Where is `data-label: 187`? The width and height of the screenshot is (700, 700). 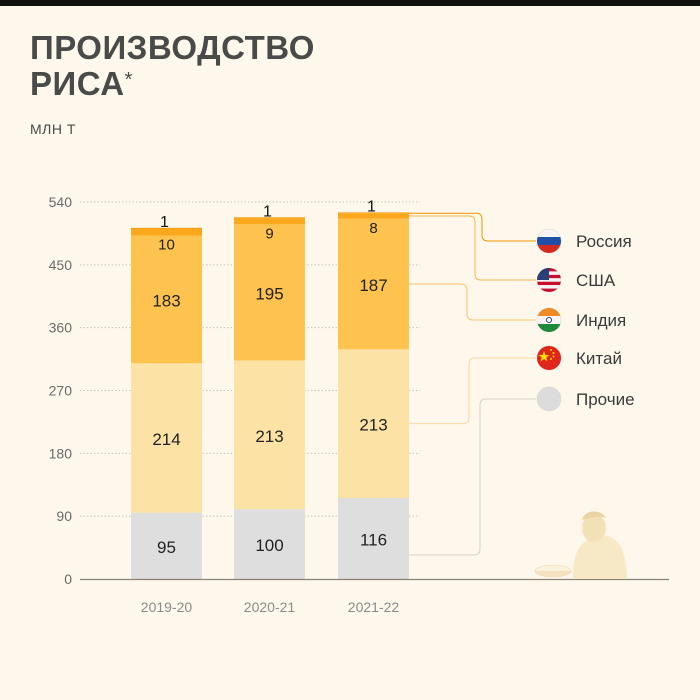
data-label: 187 is located at coordinates (373, 285).